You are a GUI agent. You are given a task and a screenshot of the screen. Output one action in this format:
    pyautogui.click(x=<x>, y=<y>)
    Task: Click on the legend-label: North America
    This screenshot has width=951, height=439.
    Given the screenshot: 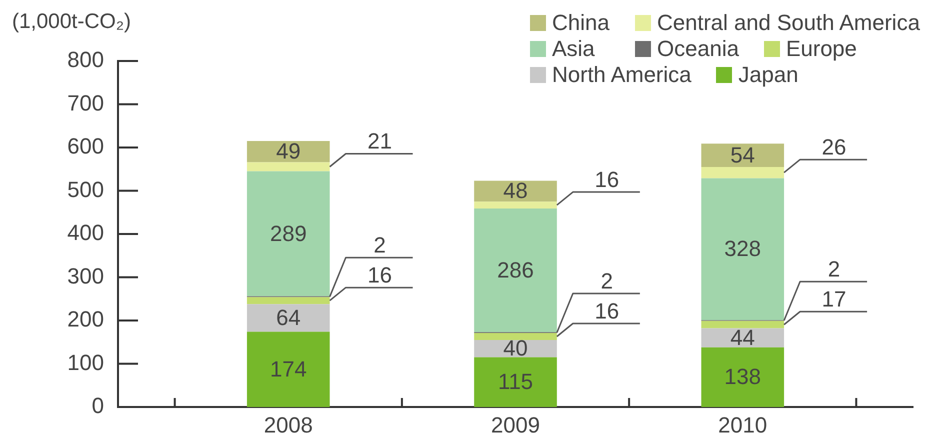 What is the action you would take?
    pyautogui.click(x=622, y=75)
    